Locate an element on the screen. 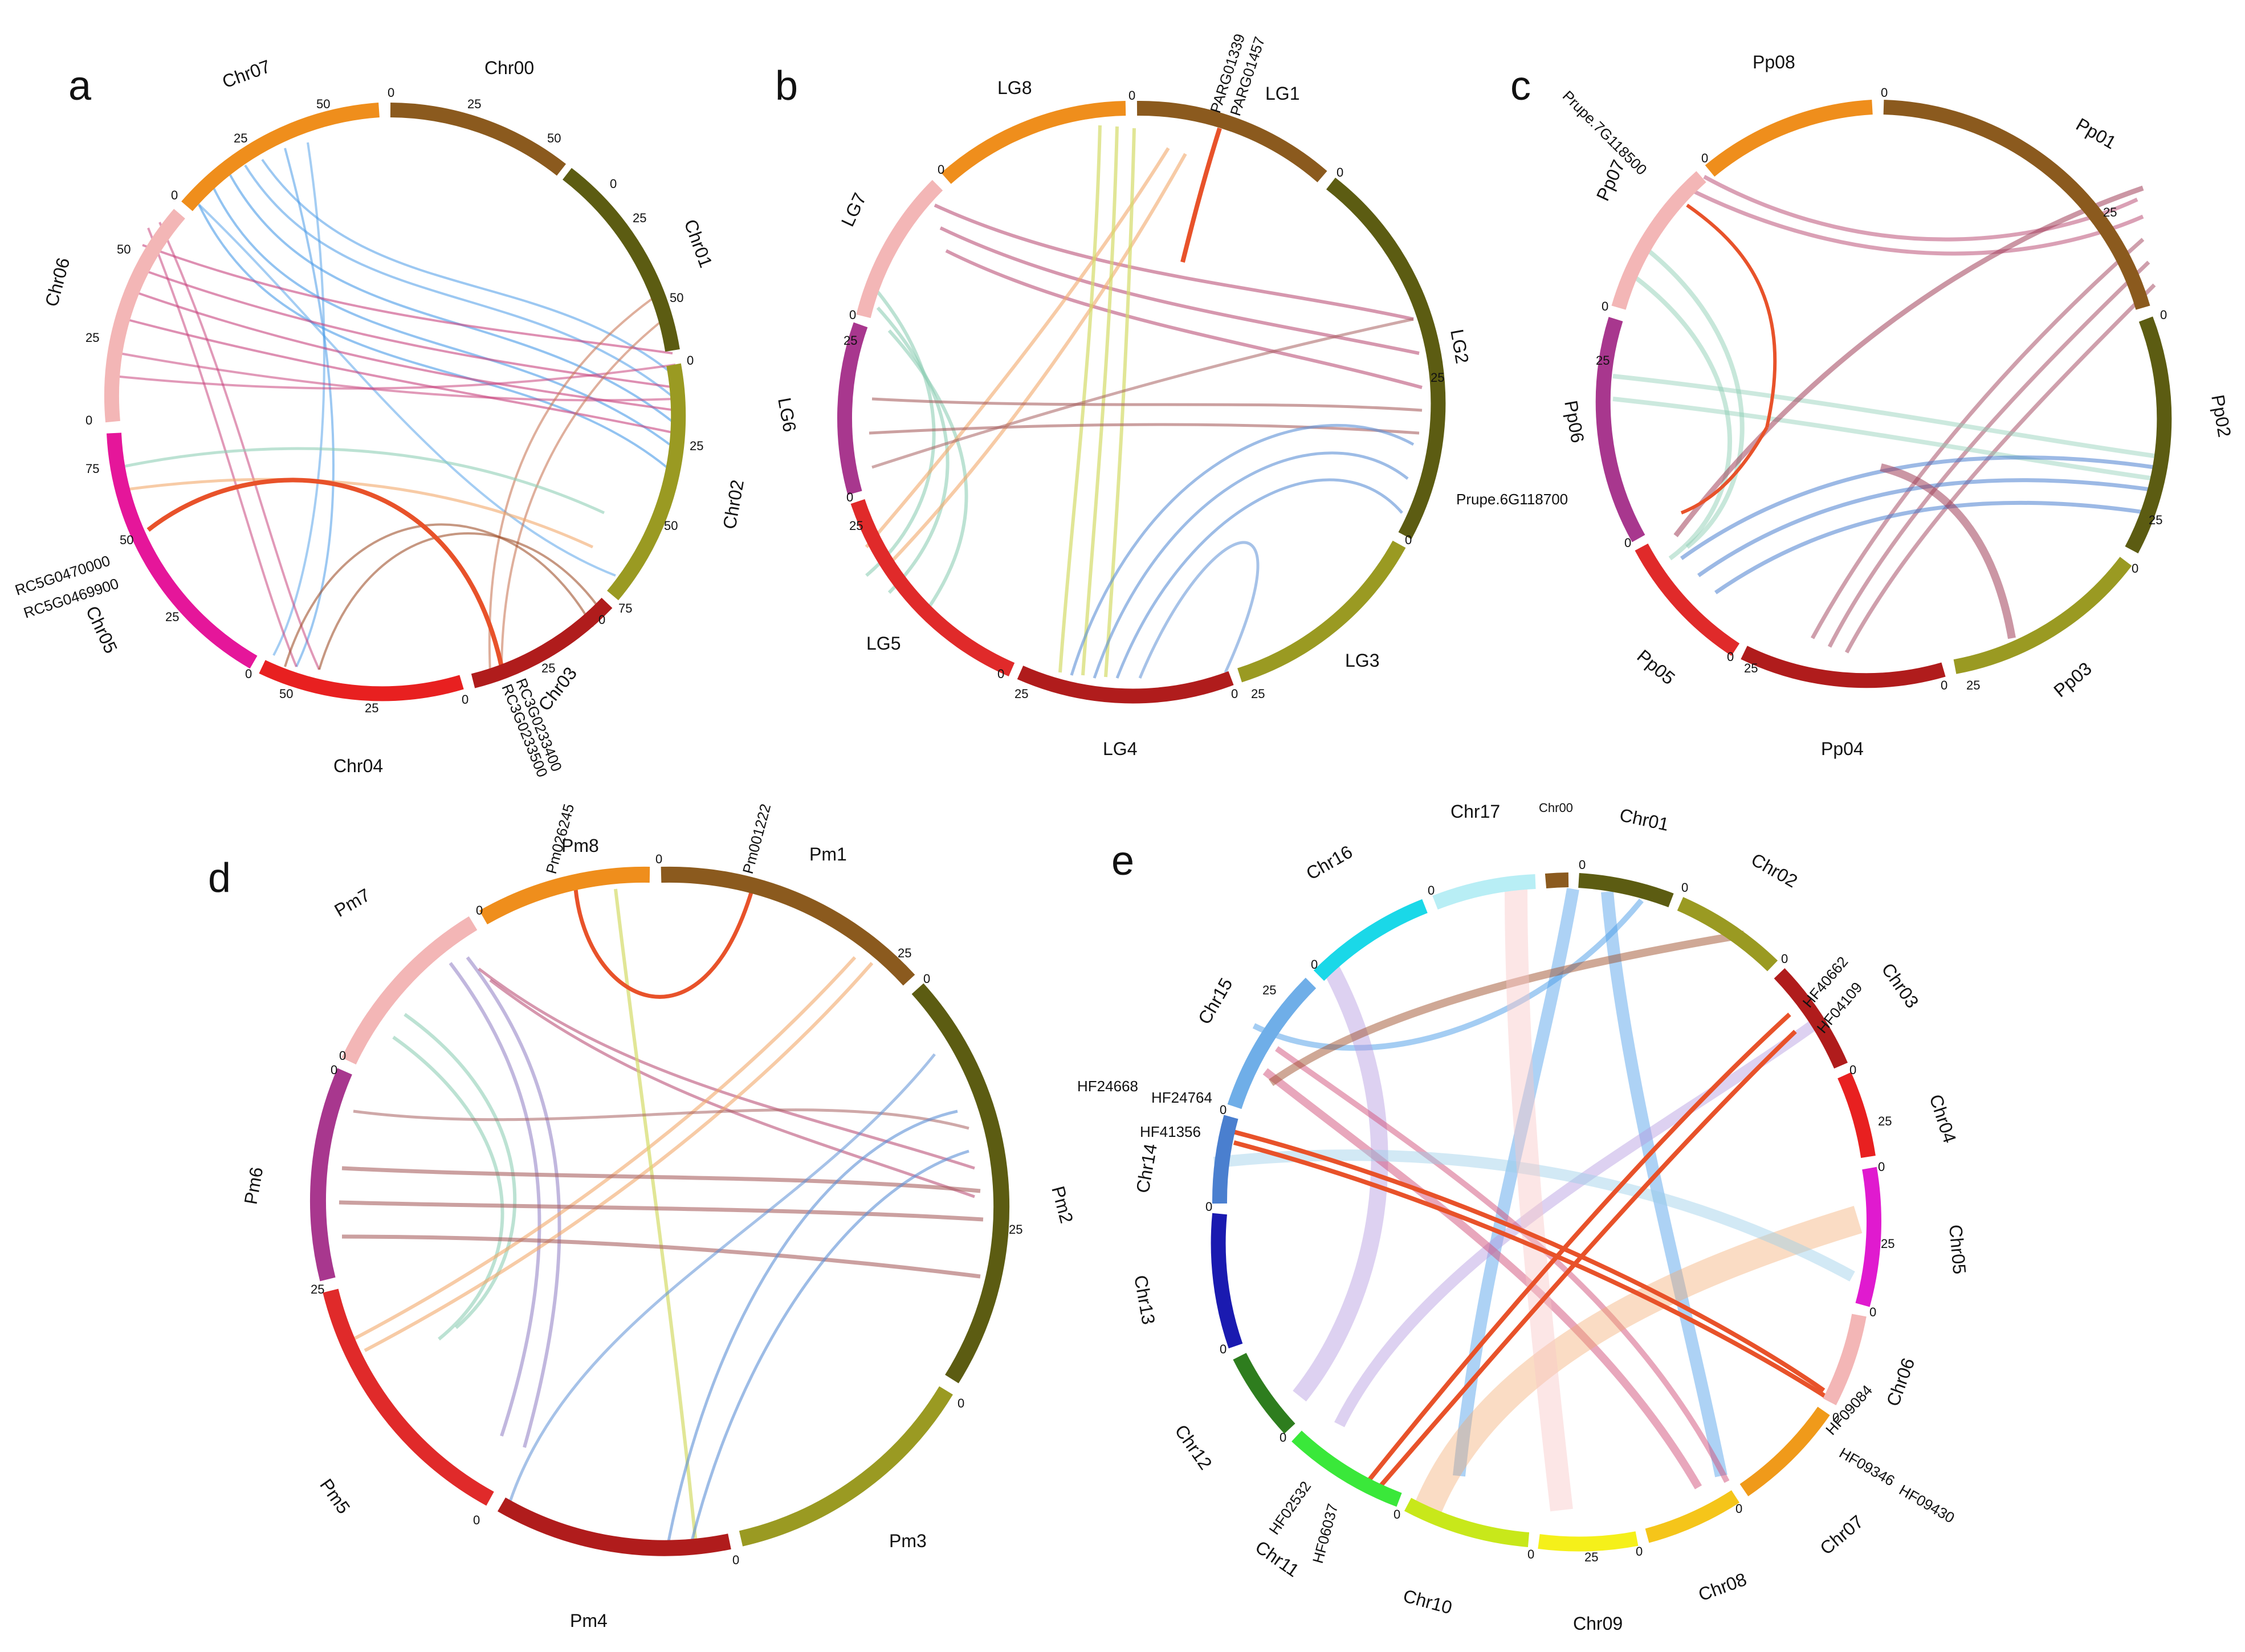 The image size is (2245, 1652). chromosome-label: LG4 is located at coordinates (1120, 749).